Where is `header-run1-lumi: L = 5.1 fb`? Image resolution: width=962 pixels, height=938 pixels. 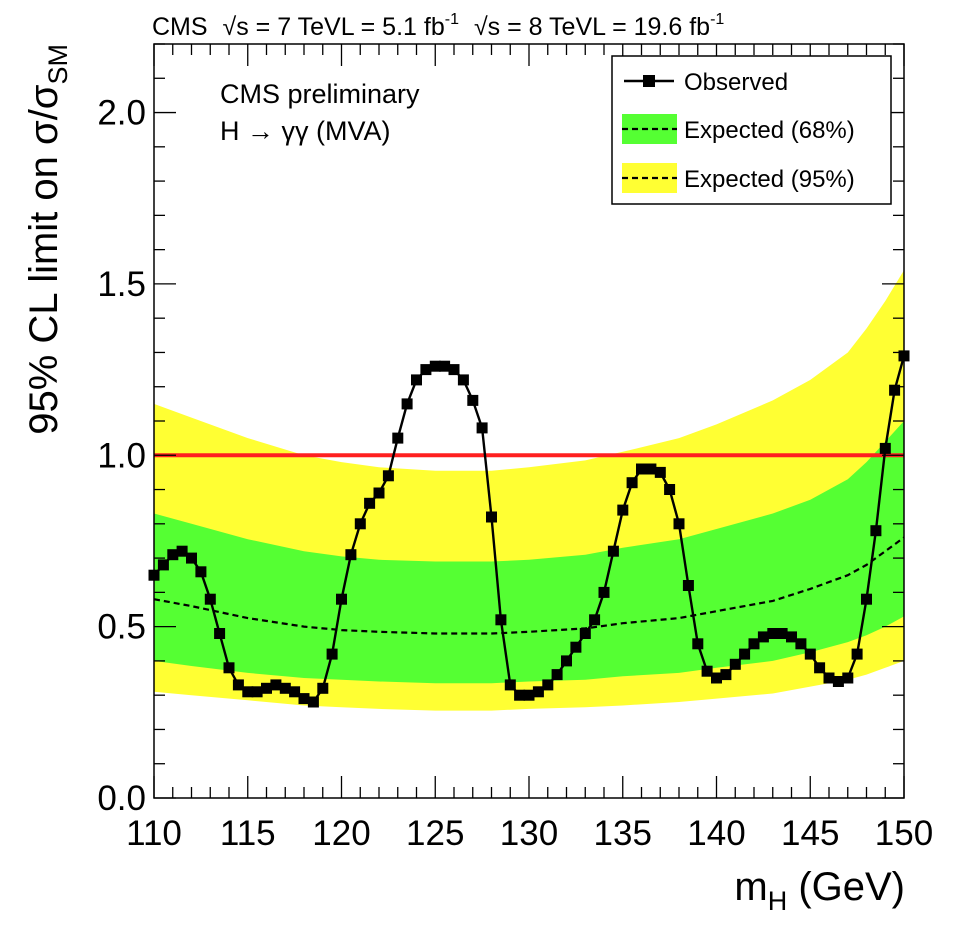 header-run1-lumi: L = 5.1 fb is located at coordinates (393, 27).